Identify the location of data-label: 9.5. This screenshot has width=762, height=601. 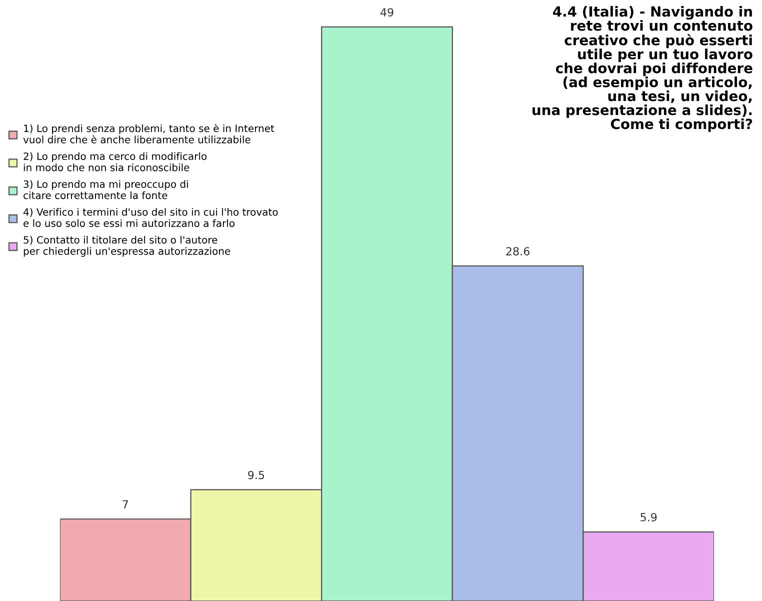
(256, 475).